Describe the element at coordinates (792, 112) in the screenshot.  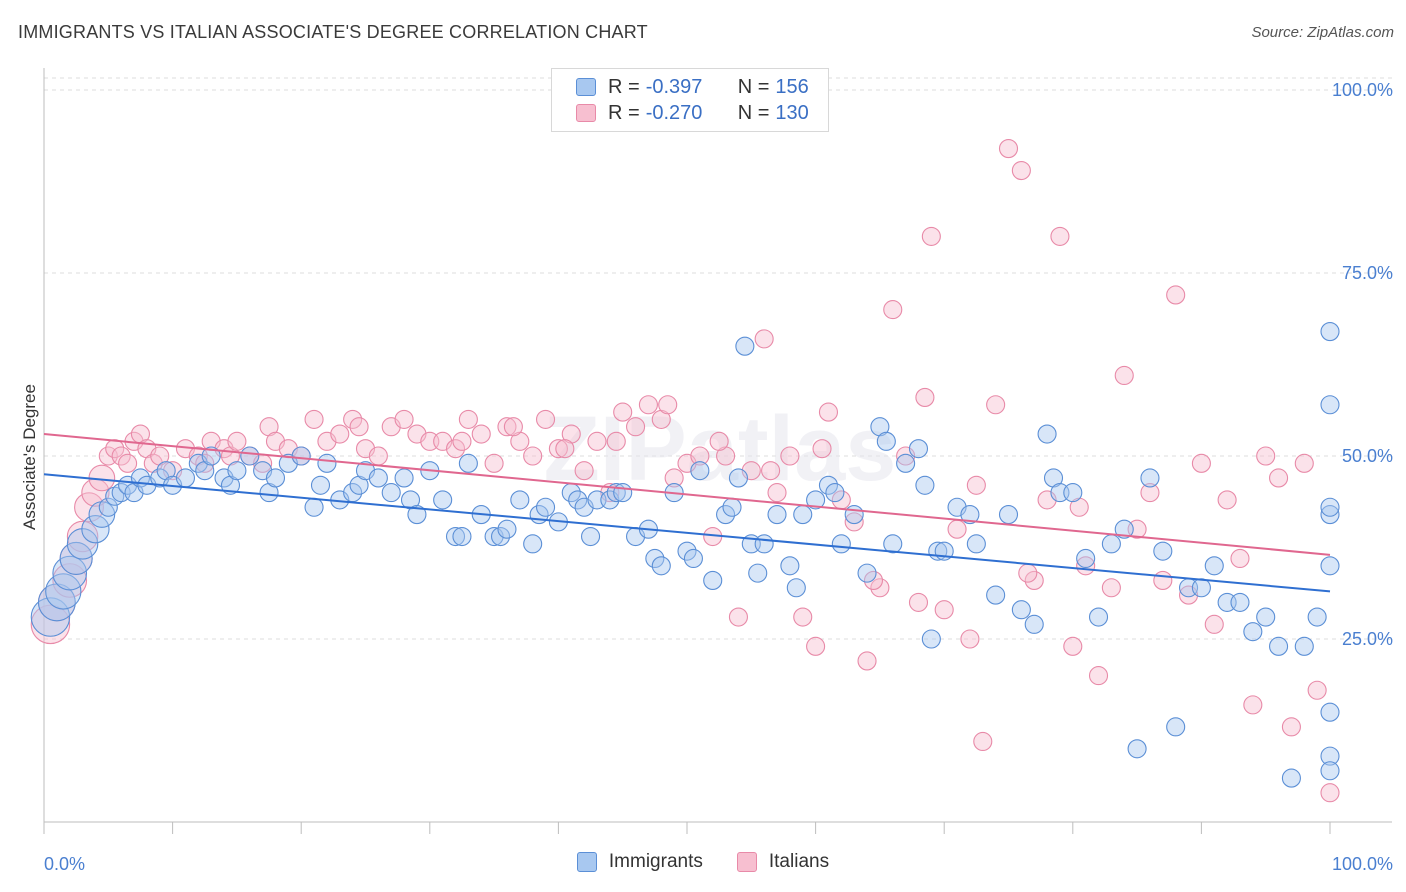
I see `n-value: 130` at that location.